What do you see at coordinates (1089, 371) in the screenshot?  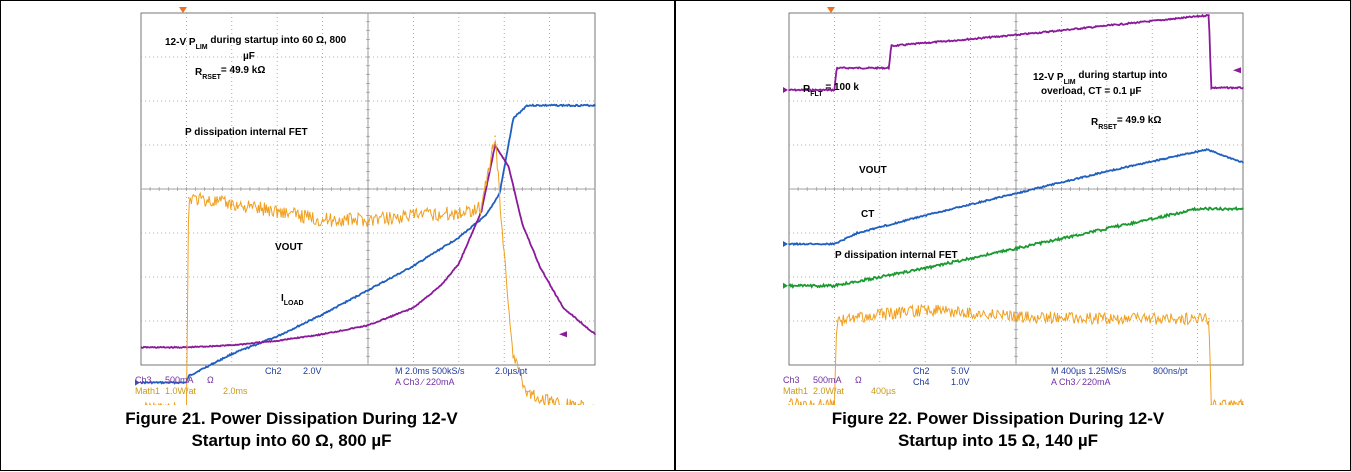 I see `readout-timebase: M 400µs 1.25MS/s` at bounding box center [1089, 371].